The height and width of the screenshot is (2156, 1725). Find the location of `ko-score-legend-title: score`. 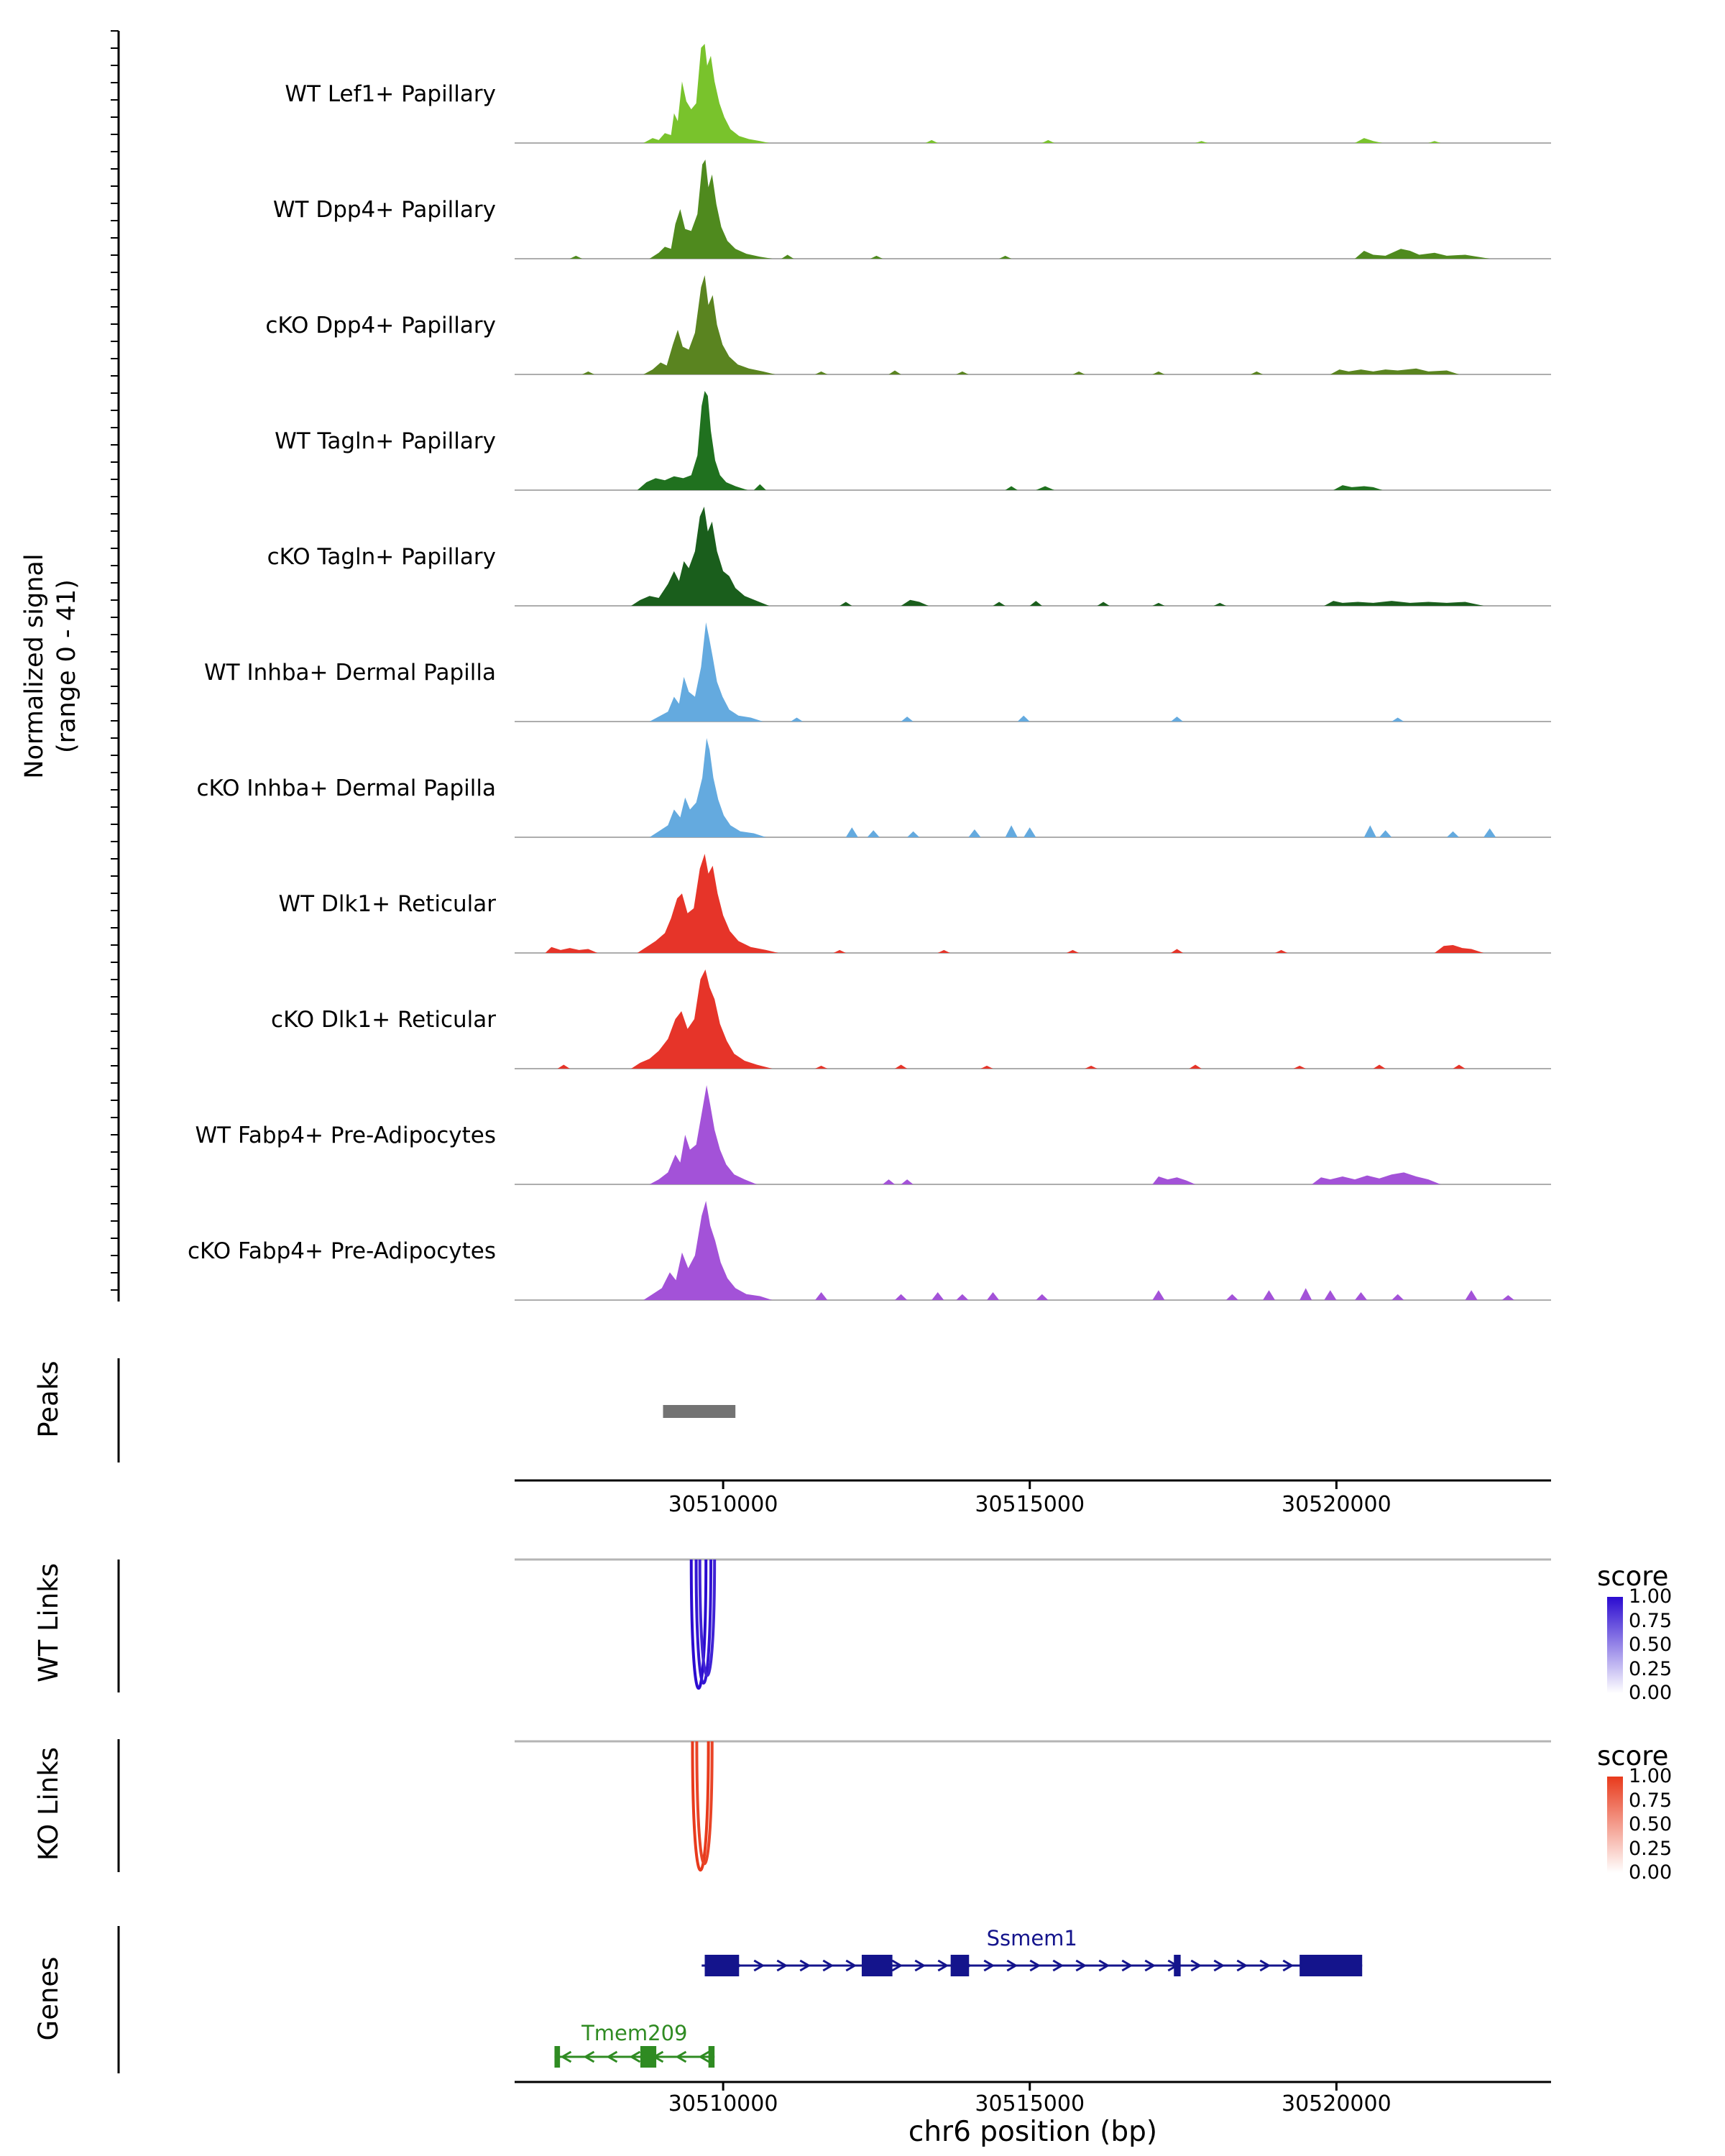

ko-score-legend-title: score is located at coordinates (1633, 1757).